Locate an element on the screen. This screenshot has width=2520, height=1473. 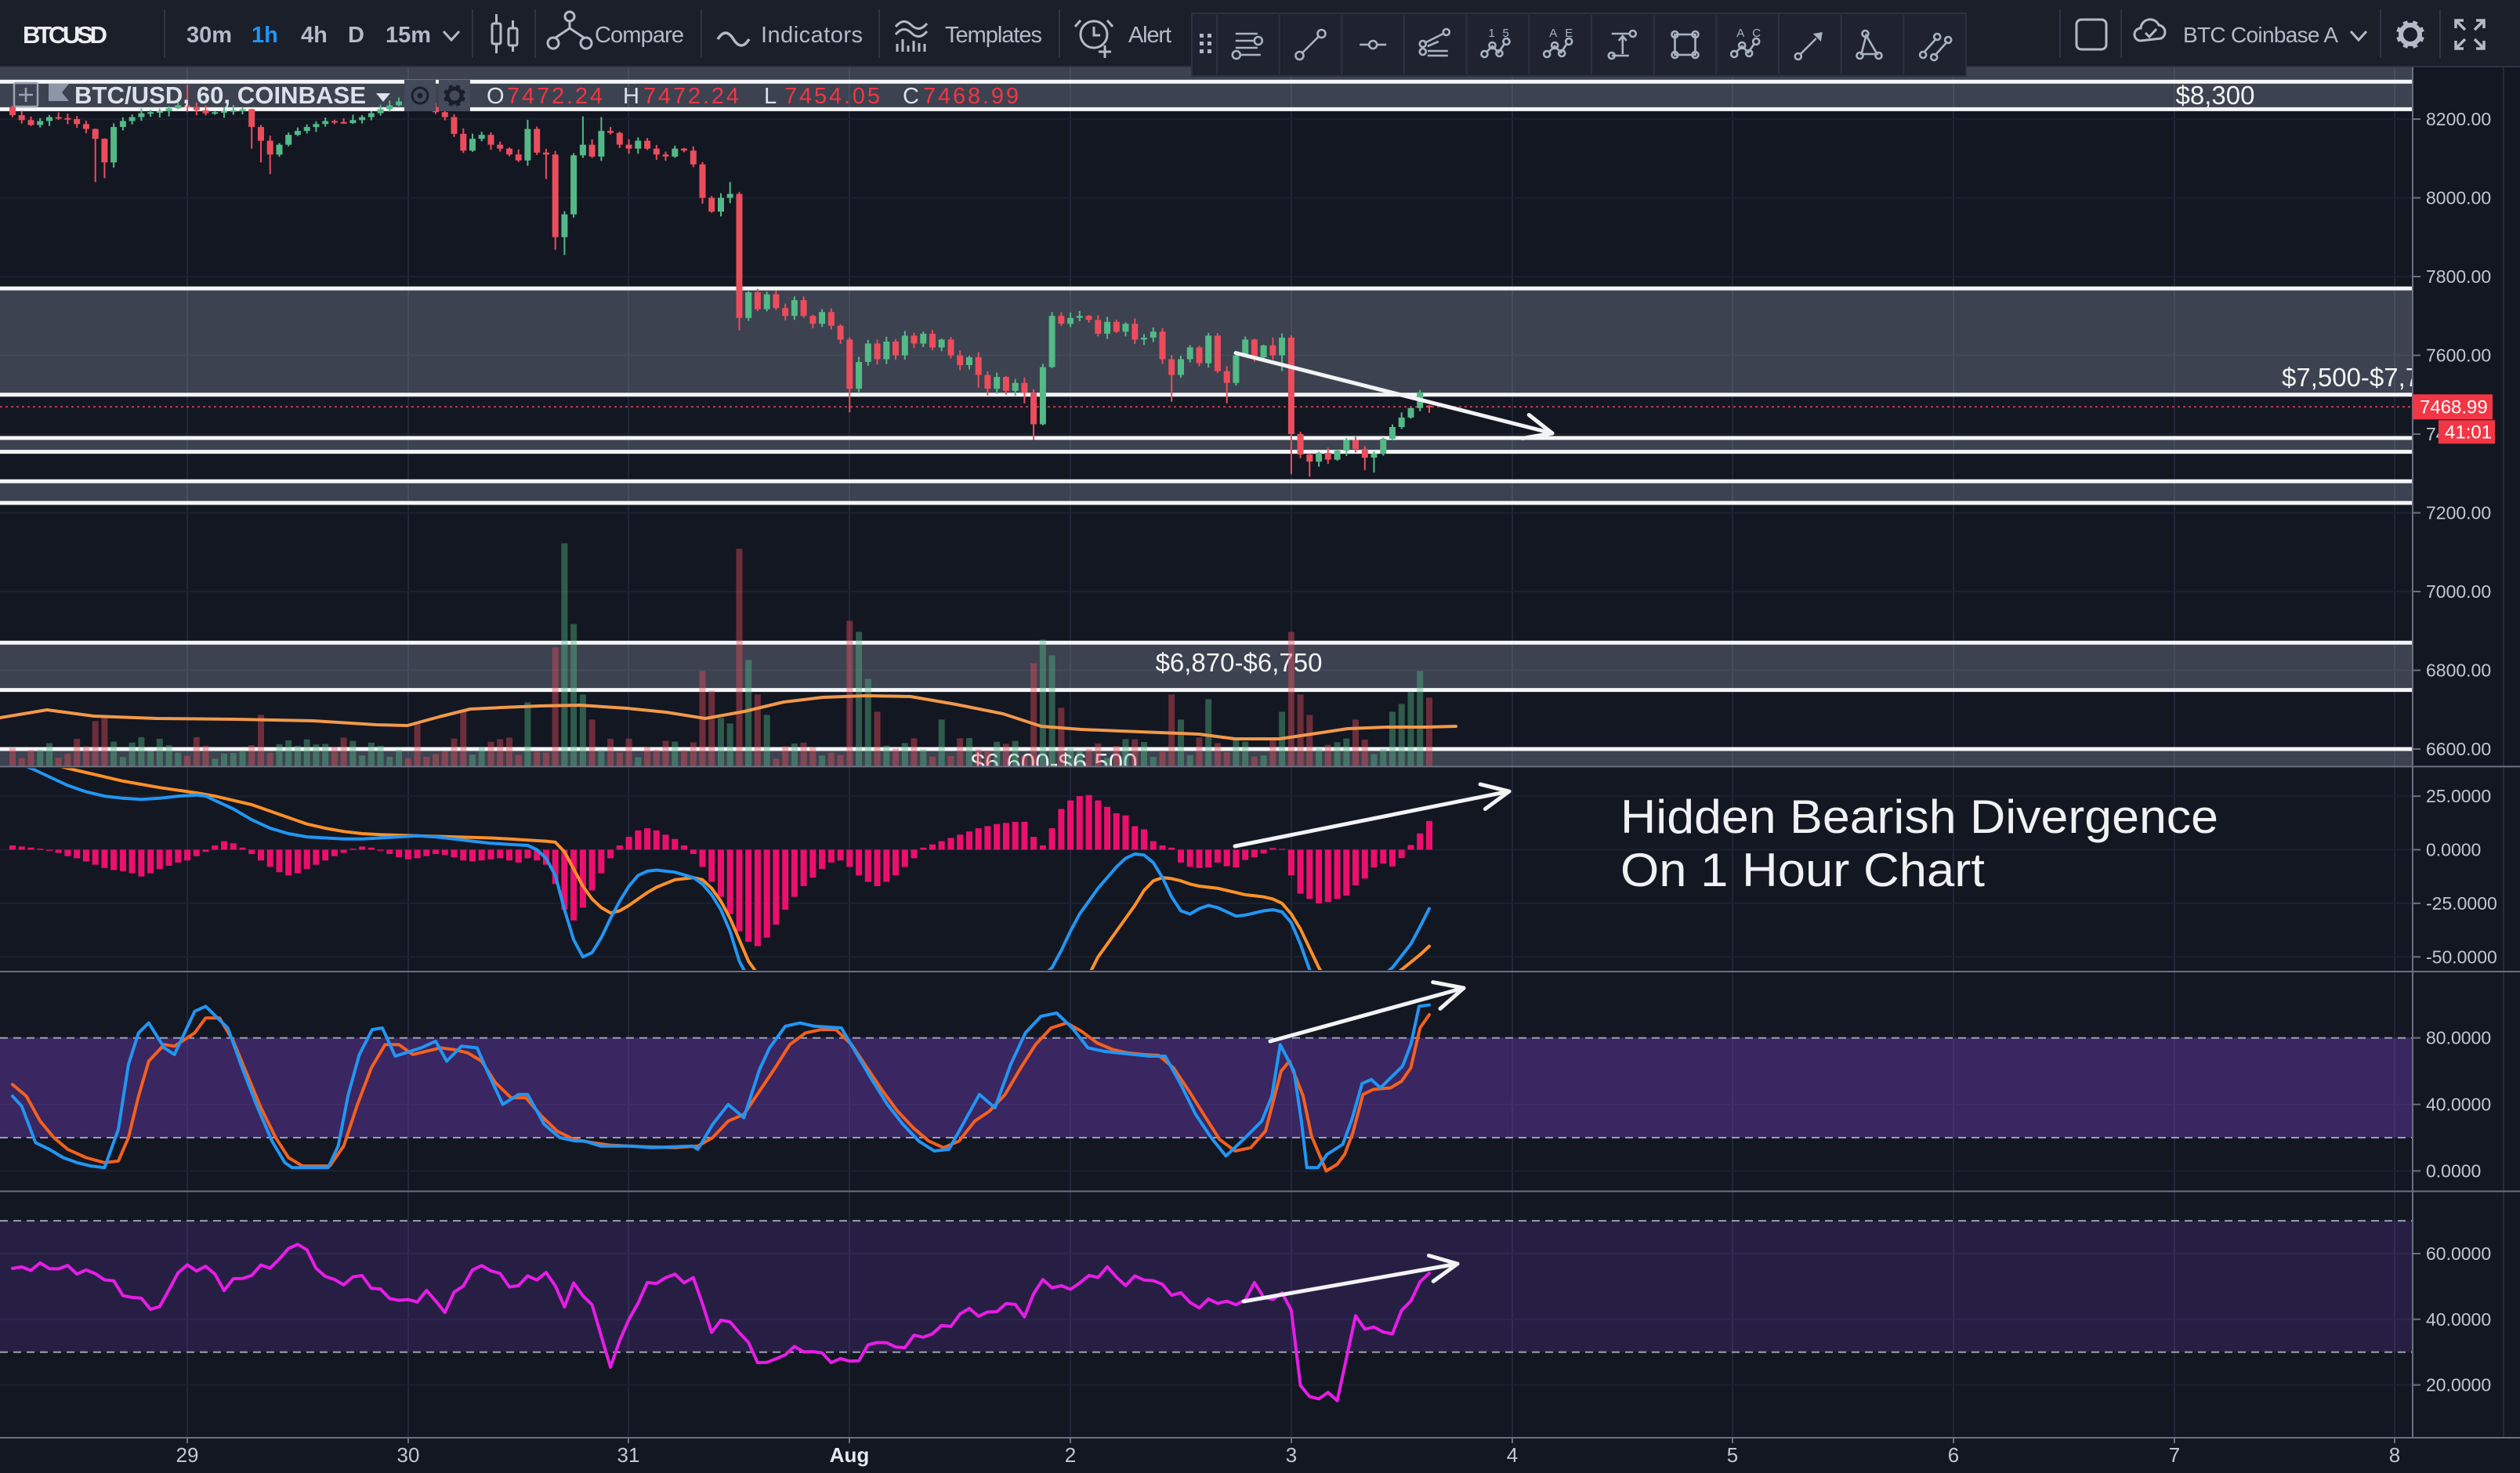
svg-text: BTCUSD is located at coordinates (65, 35).